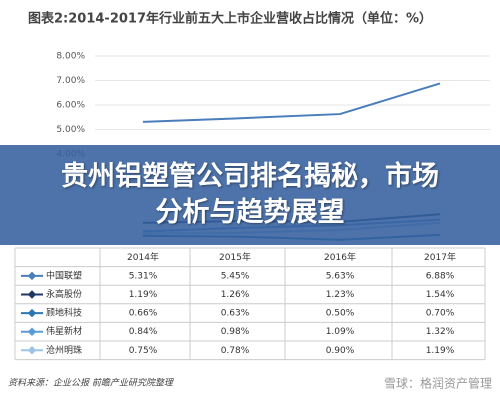 The width and height of the screenshot is (500, 400). Describe the element at coordinates (235, 295) in the screenshot. I see `table-cell: 1.26%` at that location.